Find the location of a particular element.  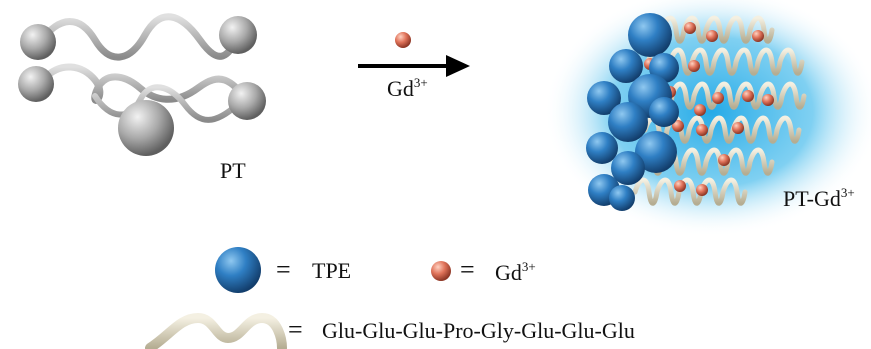

legend is located at coordinates (298, 298).